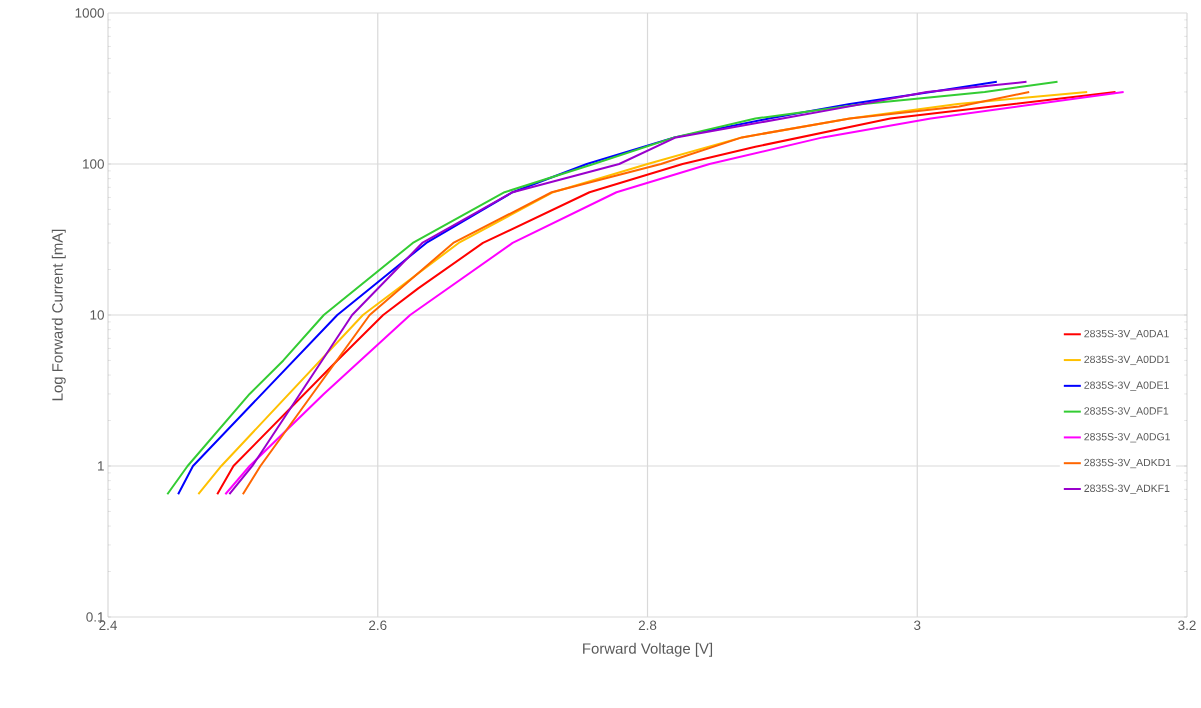 This screenshot has height=708, width=1201. Describe the element at coordinates (1126, 412) in the screenshot. I see `legend-label: 2835S-3V_A0DF1` at that location.